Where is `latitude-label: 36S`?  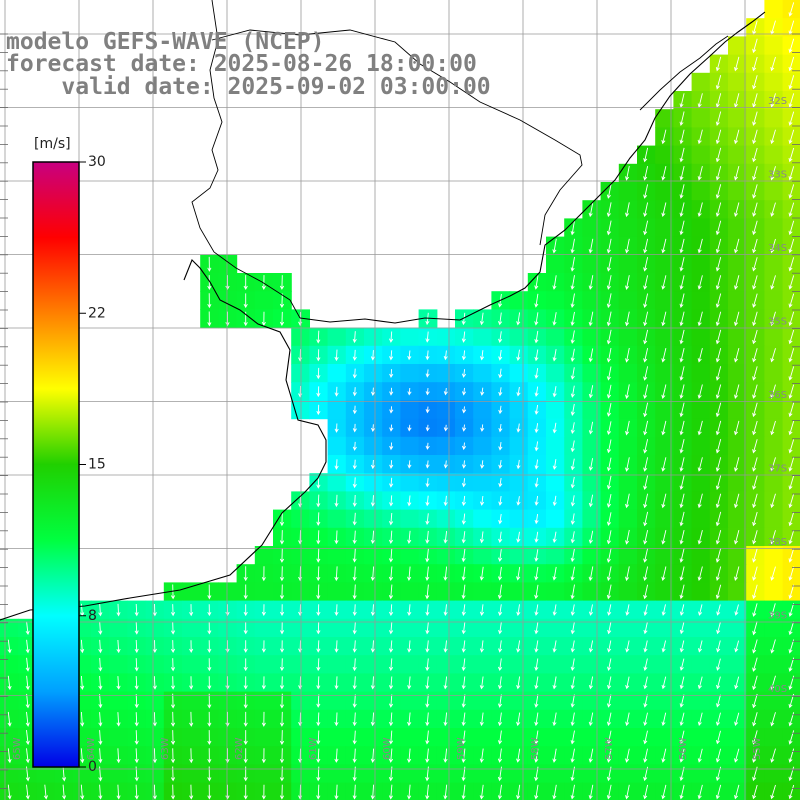
latitude-label: 36S is located at coordinates (777, 395).